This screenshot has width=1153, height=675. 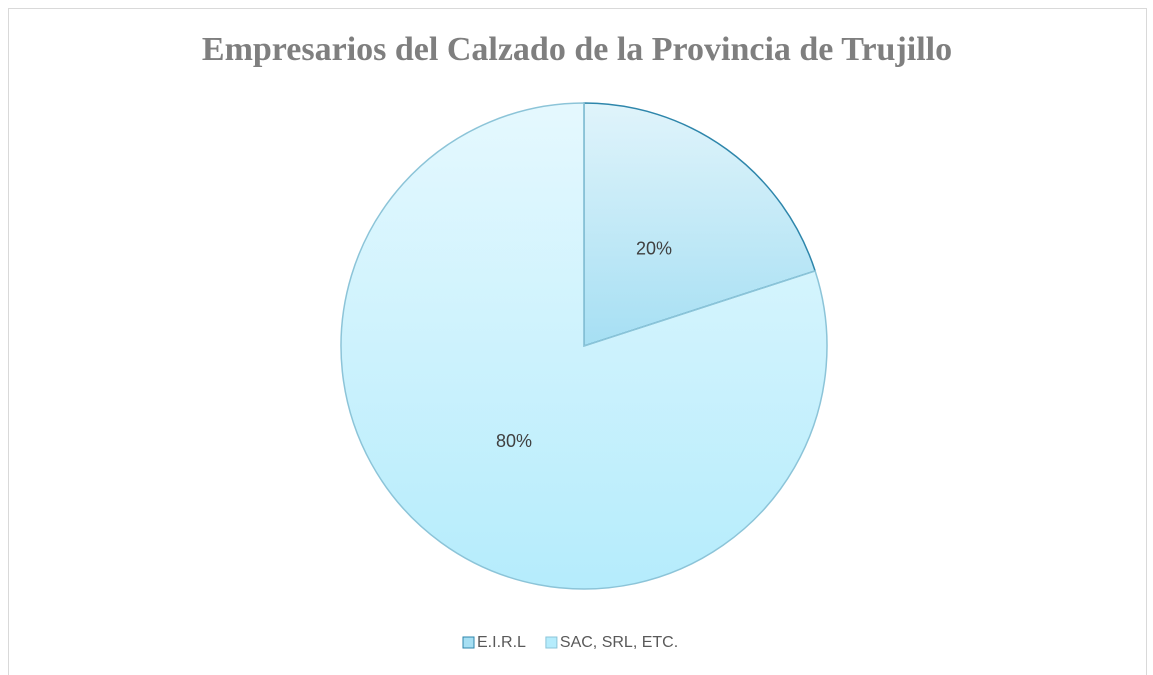 I want to click on data-label: 20%, so click(x=654, y=248).